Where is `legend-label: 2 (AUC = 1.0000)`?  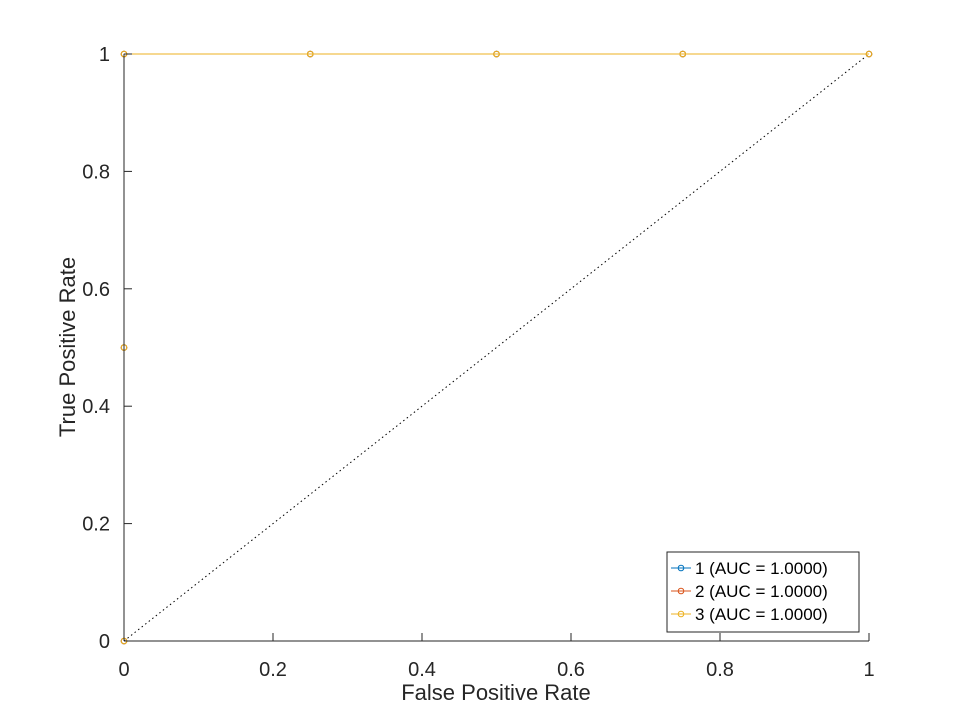 legend-label: 2 (AUC = 1.0000) is located at coordinates (761, 591).